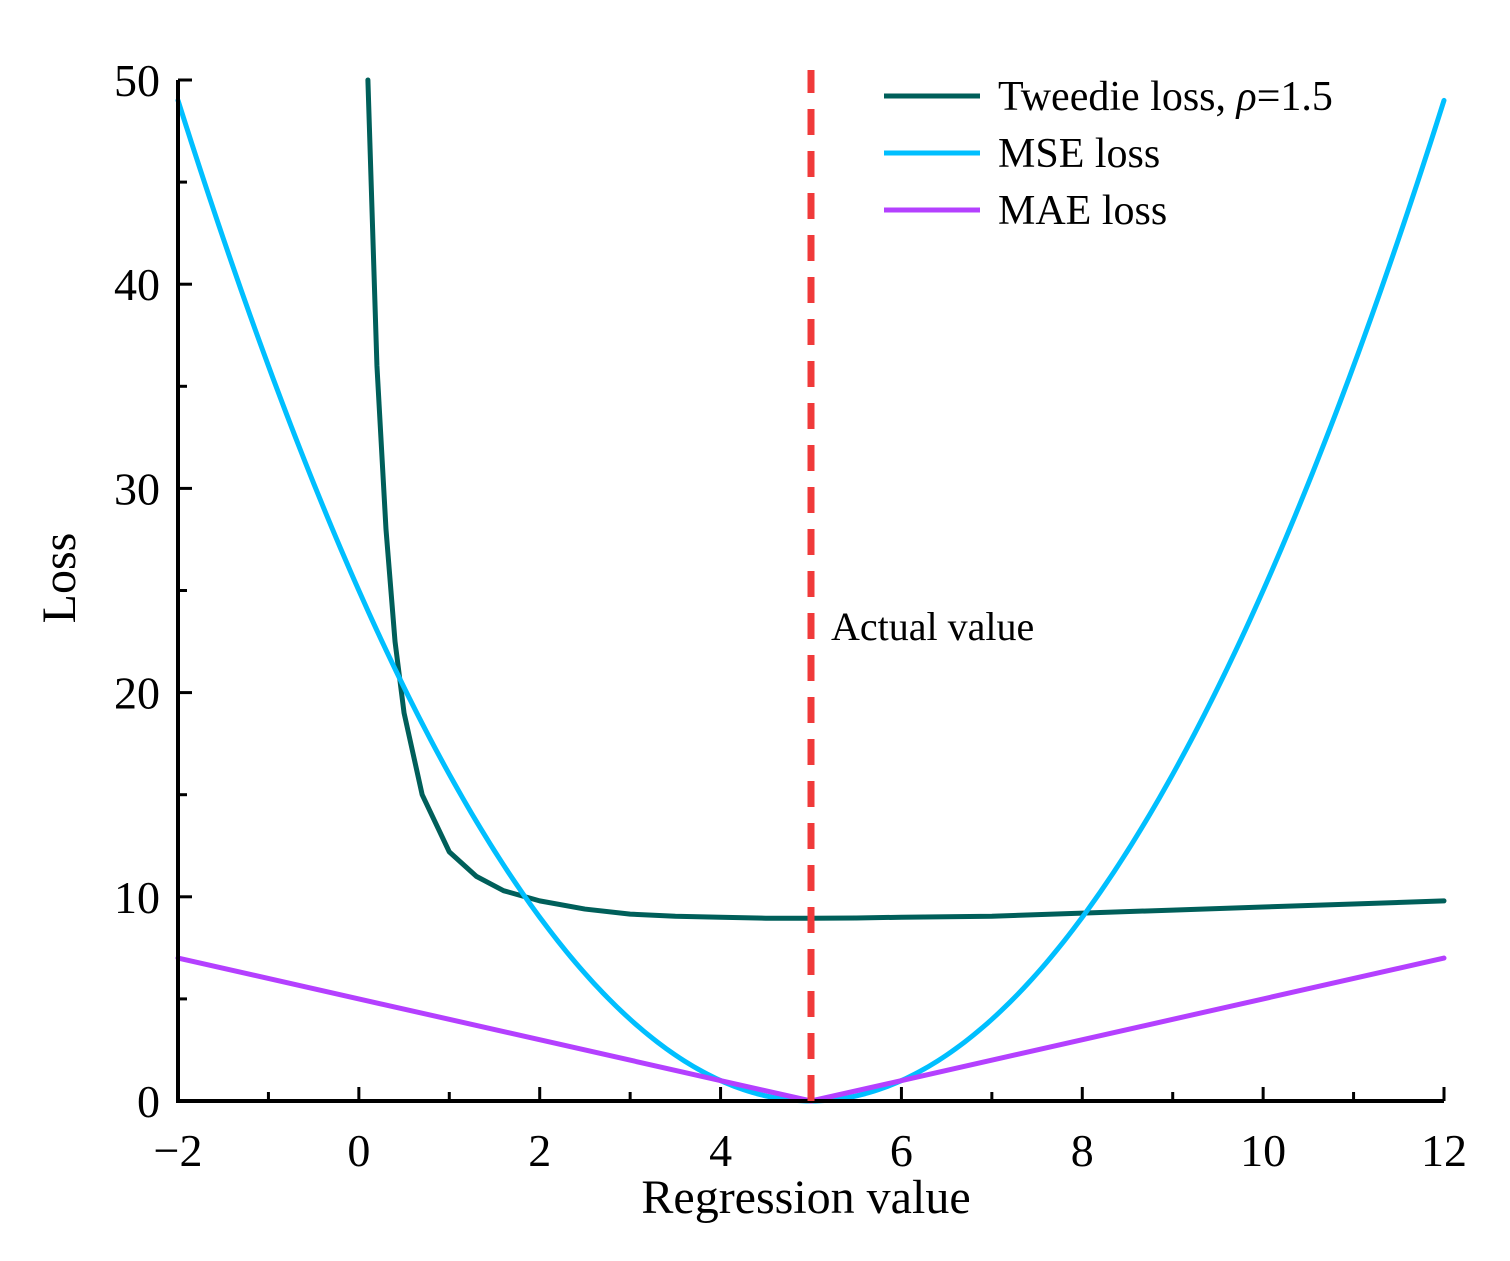  I want to click on x-tick-label: 6, so click(901, 1150).